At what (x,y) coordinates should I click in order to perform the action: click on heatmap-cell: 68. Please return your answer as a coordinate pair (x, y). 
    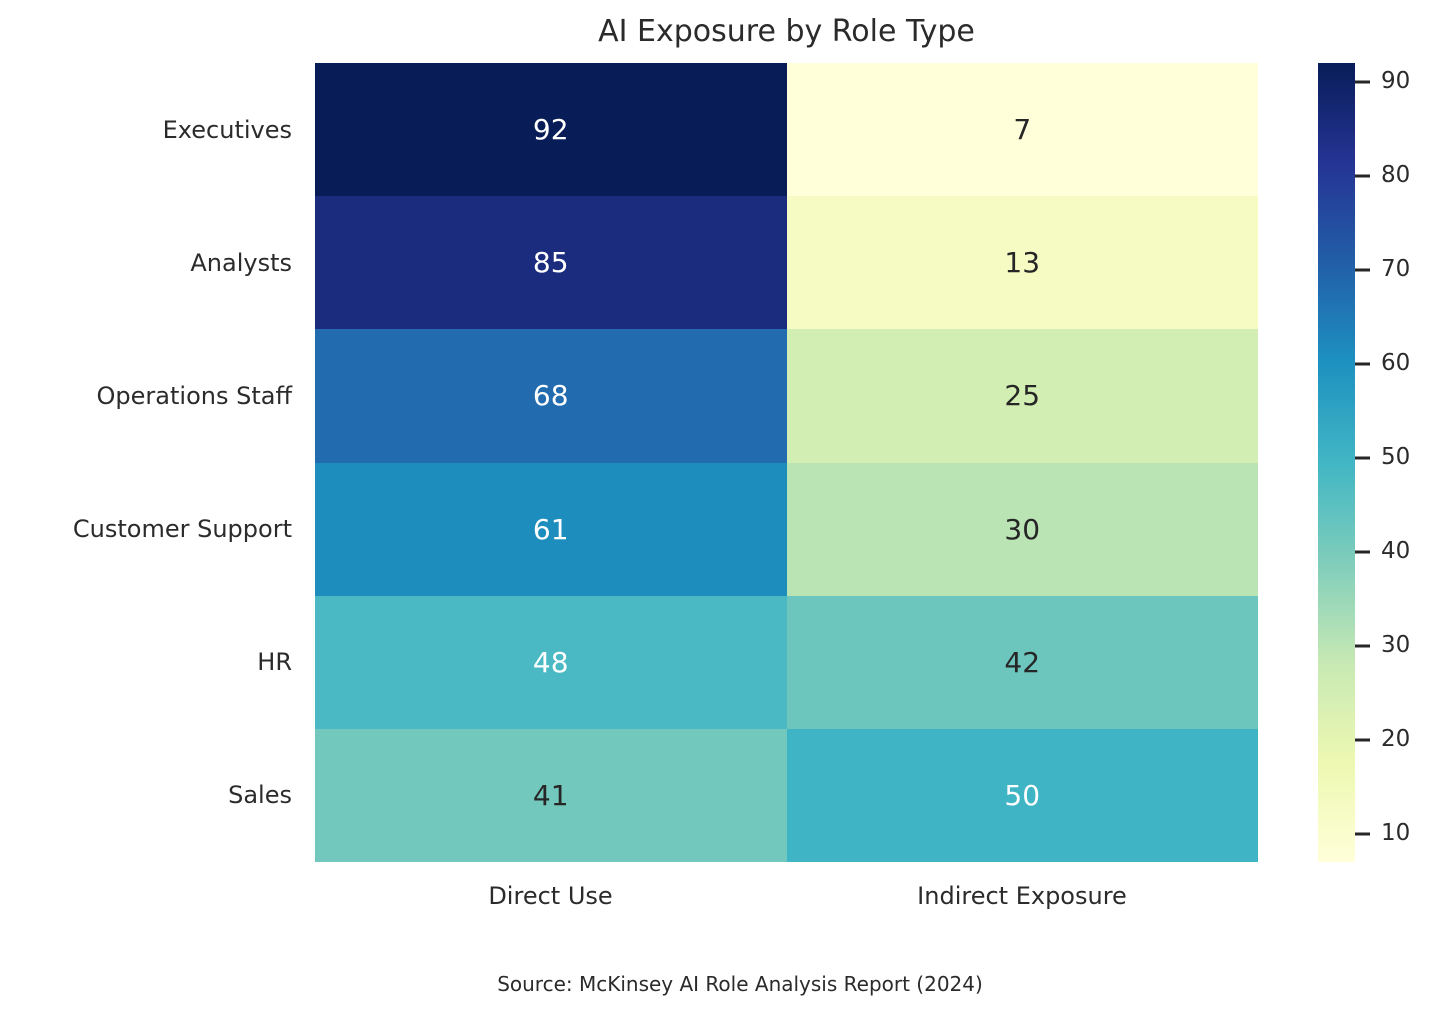
    Looking at the image, I should click on (551, 396).